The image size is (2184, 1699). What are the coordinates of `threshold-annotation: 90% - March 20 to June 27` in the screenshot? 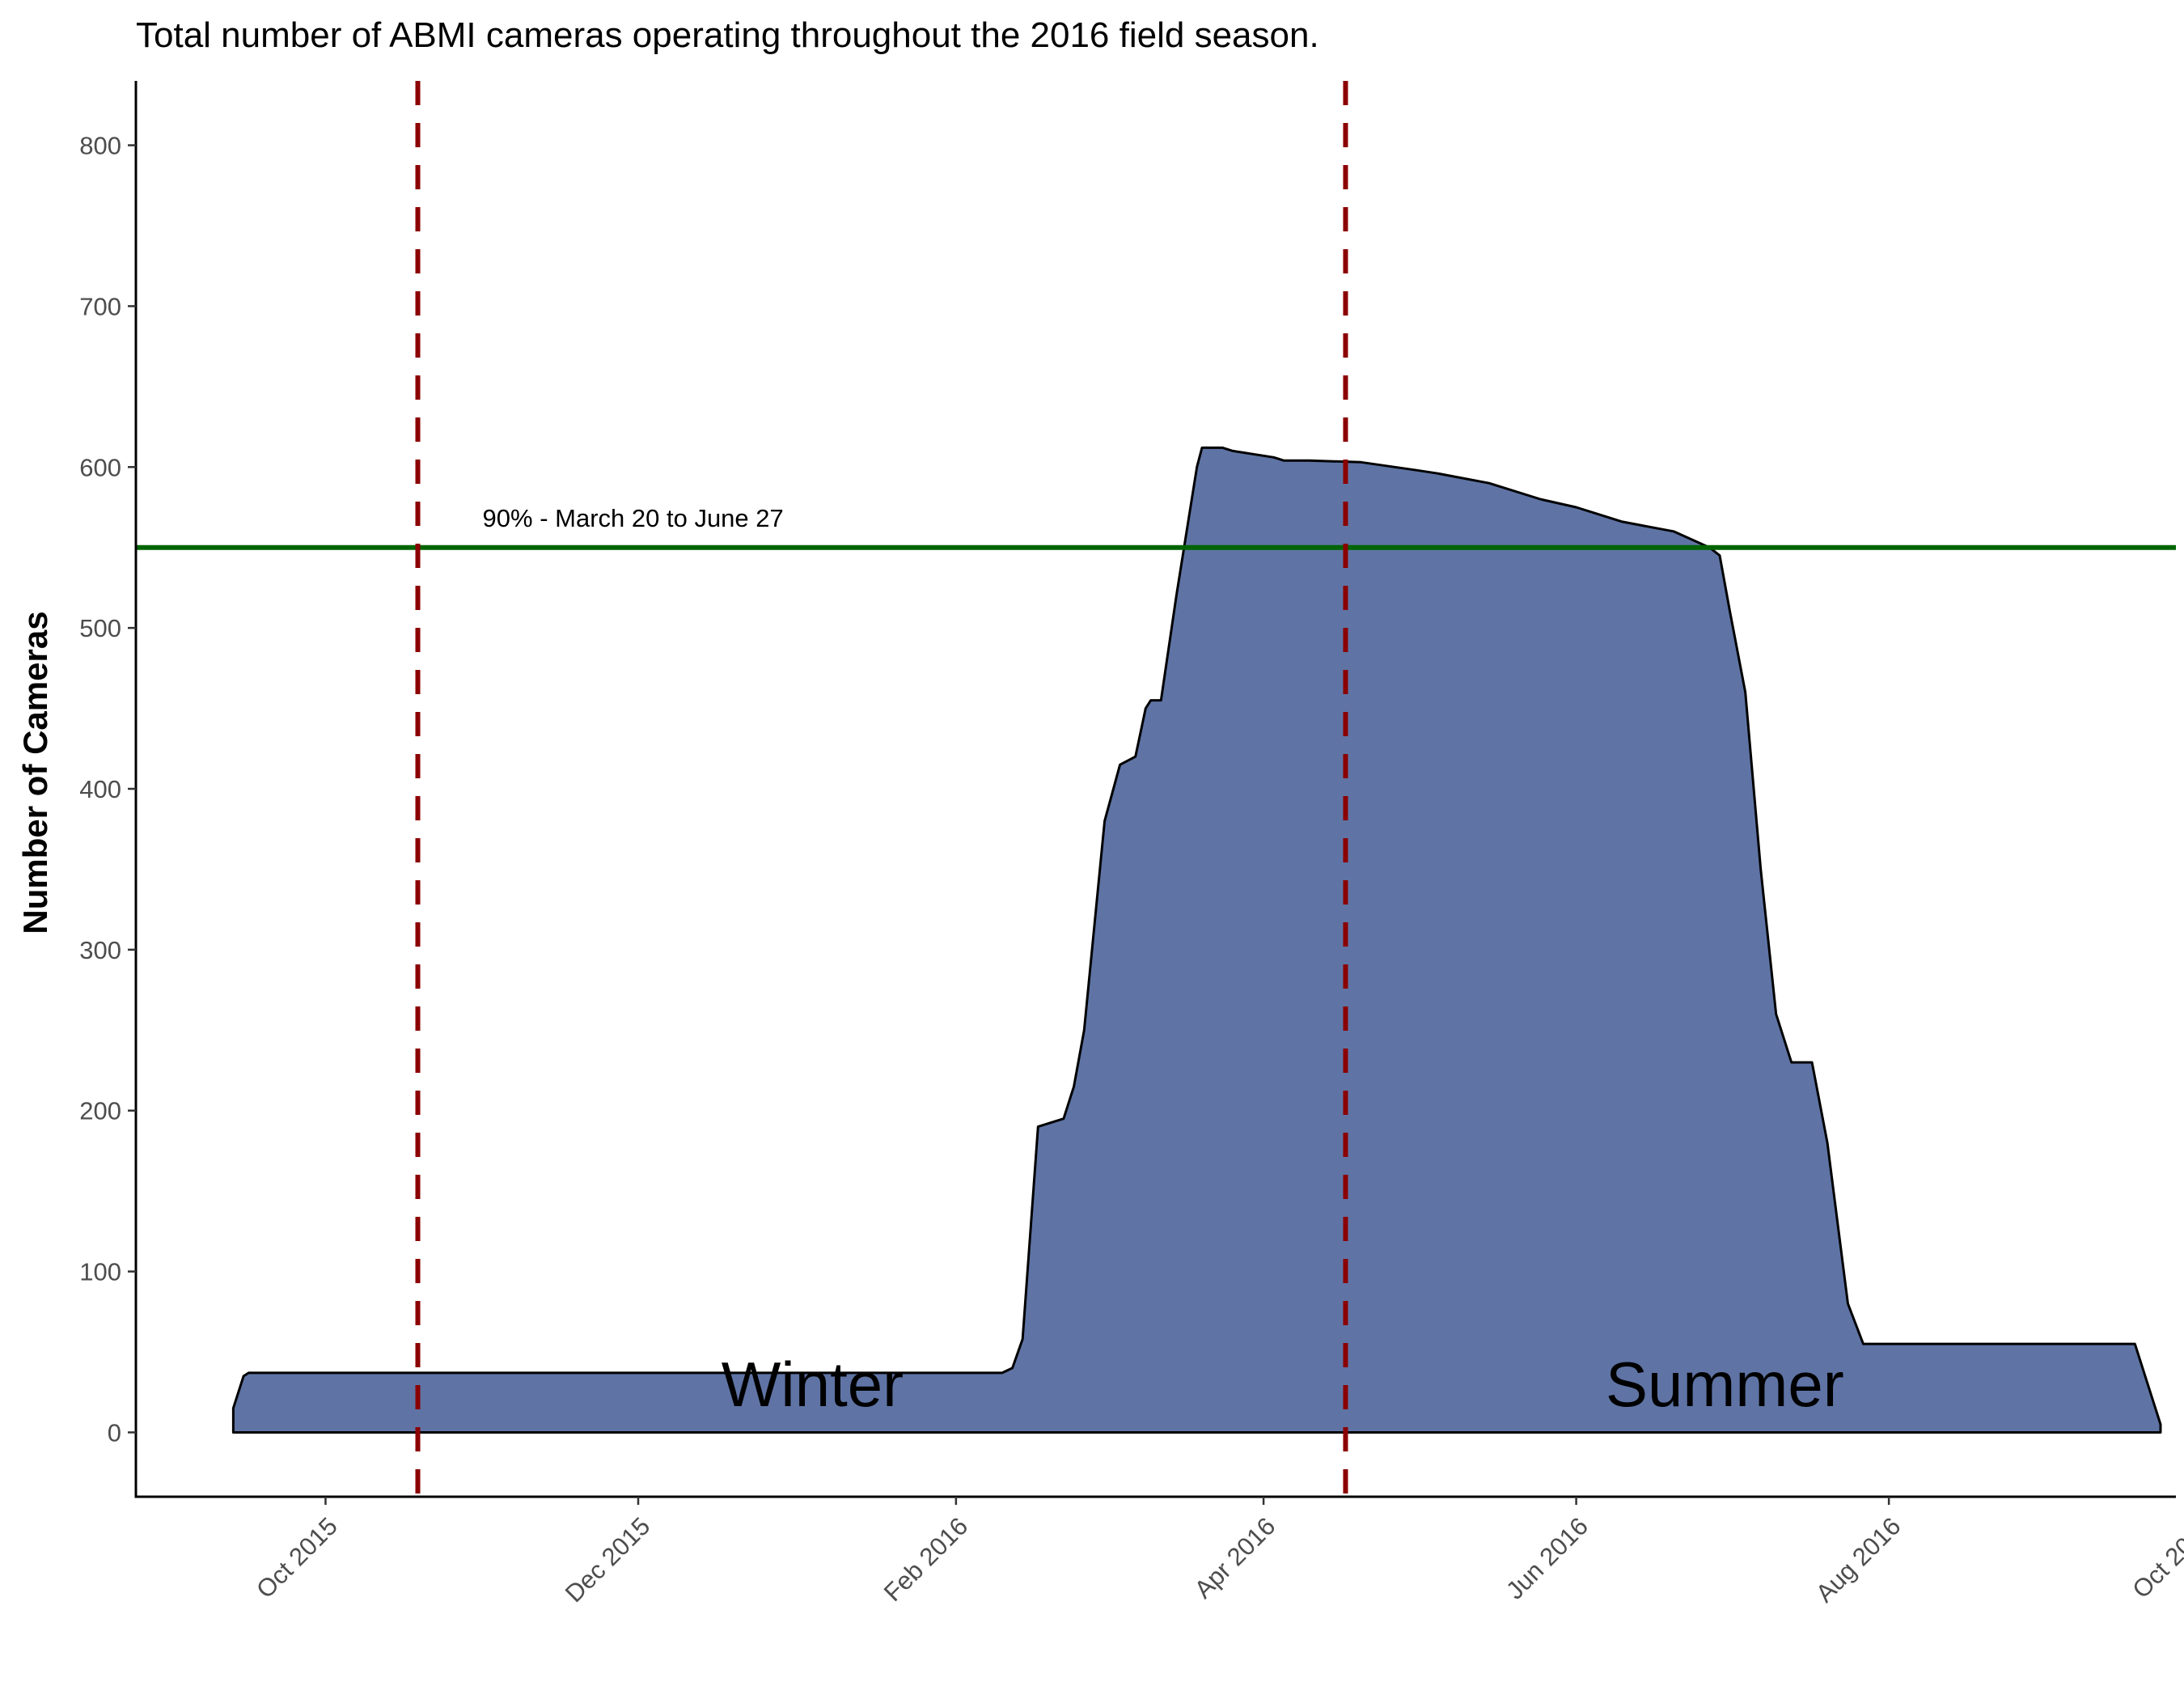 It's located at (633, 518).